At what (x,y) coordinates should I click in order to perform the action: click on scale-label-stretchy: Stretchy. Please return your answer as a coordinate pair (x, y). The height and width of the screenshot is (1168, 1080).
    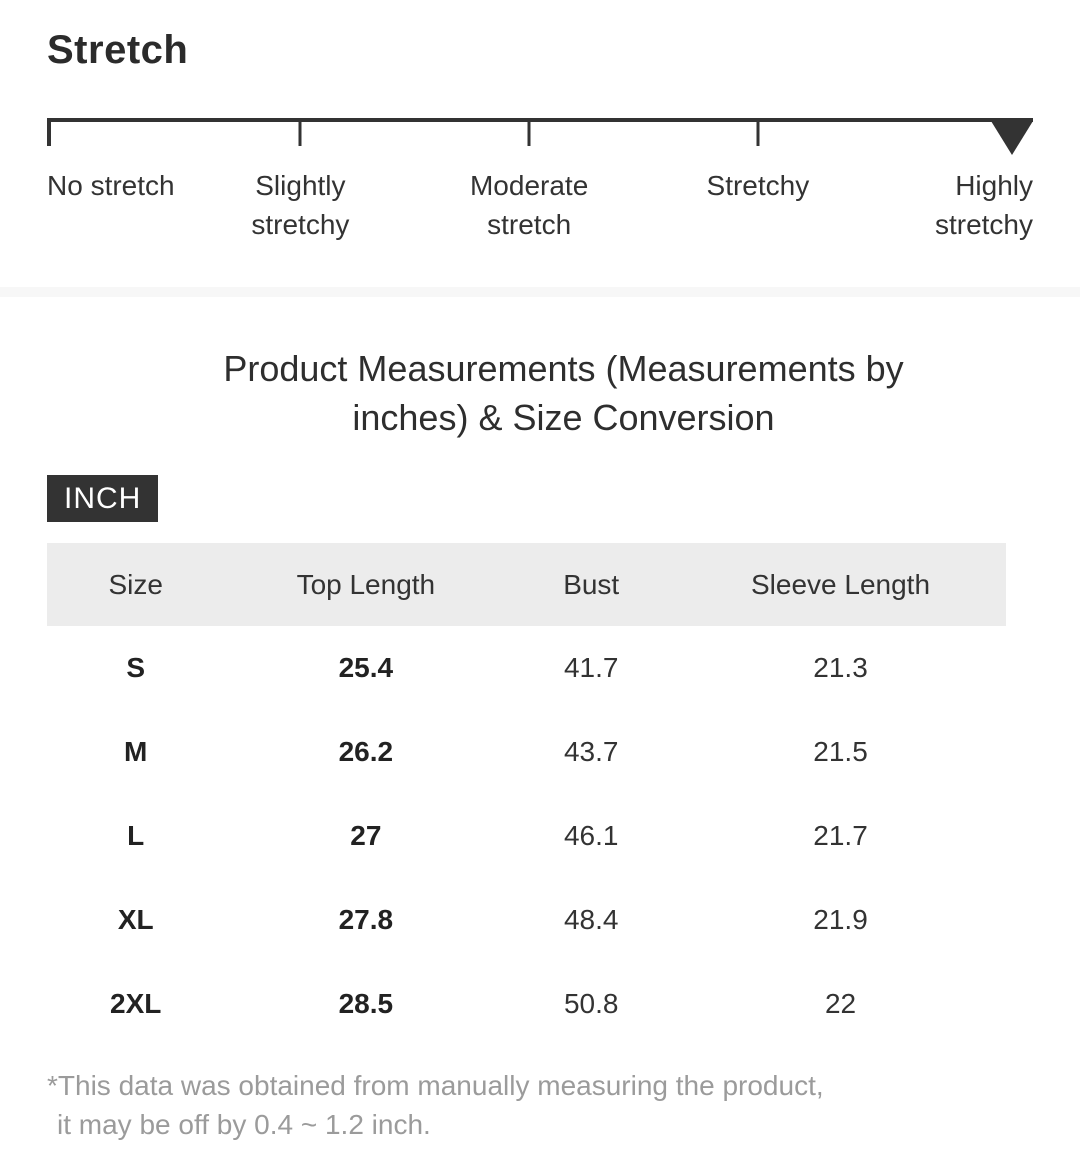
    Looking at the image, I should click on (758, 185).